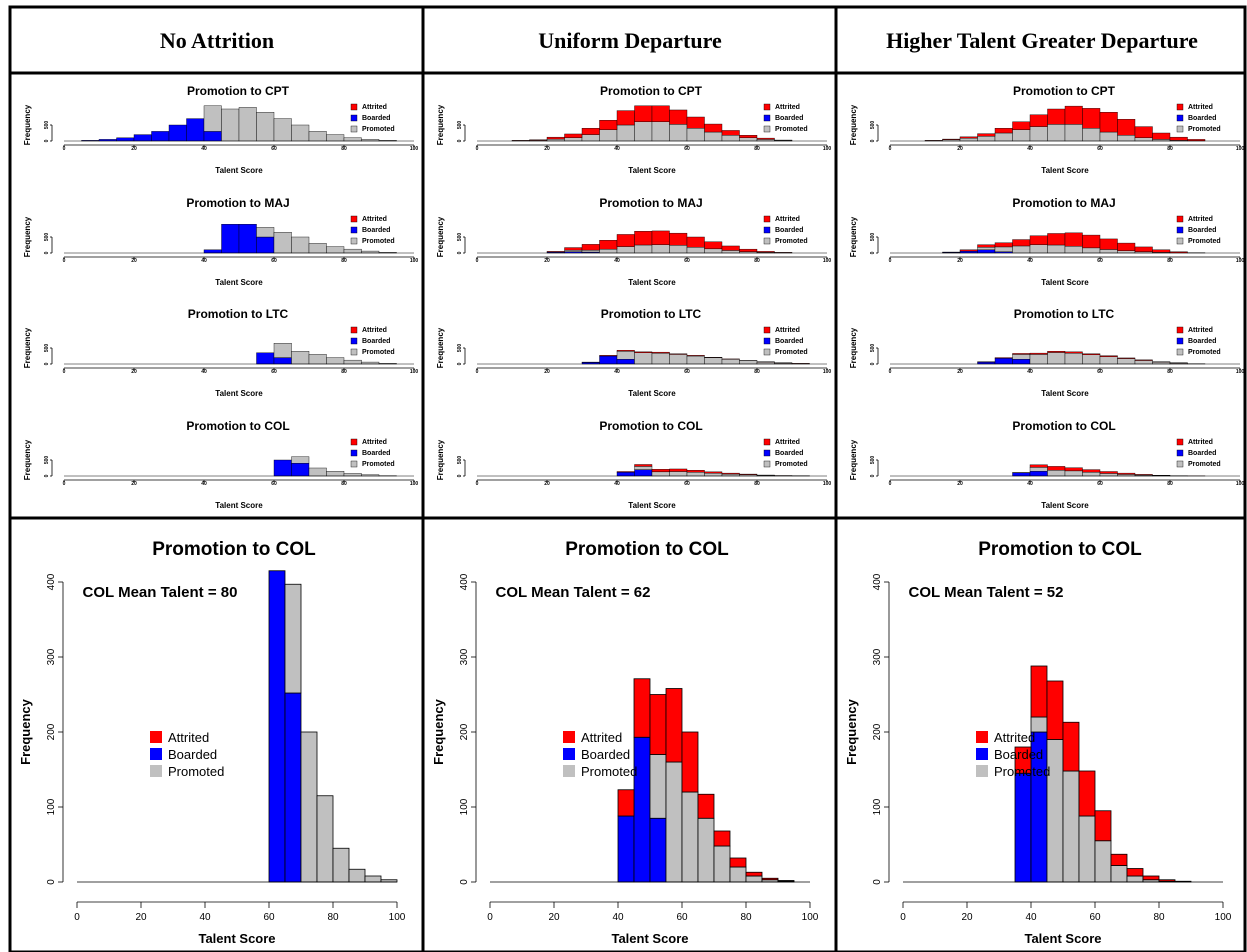 The height and width of the screenshot is (952, 1247). I want to click on legend-label-promoted: Promoted, so click(791, 352).